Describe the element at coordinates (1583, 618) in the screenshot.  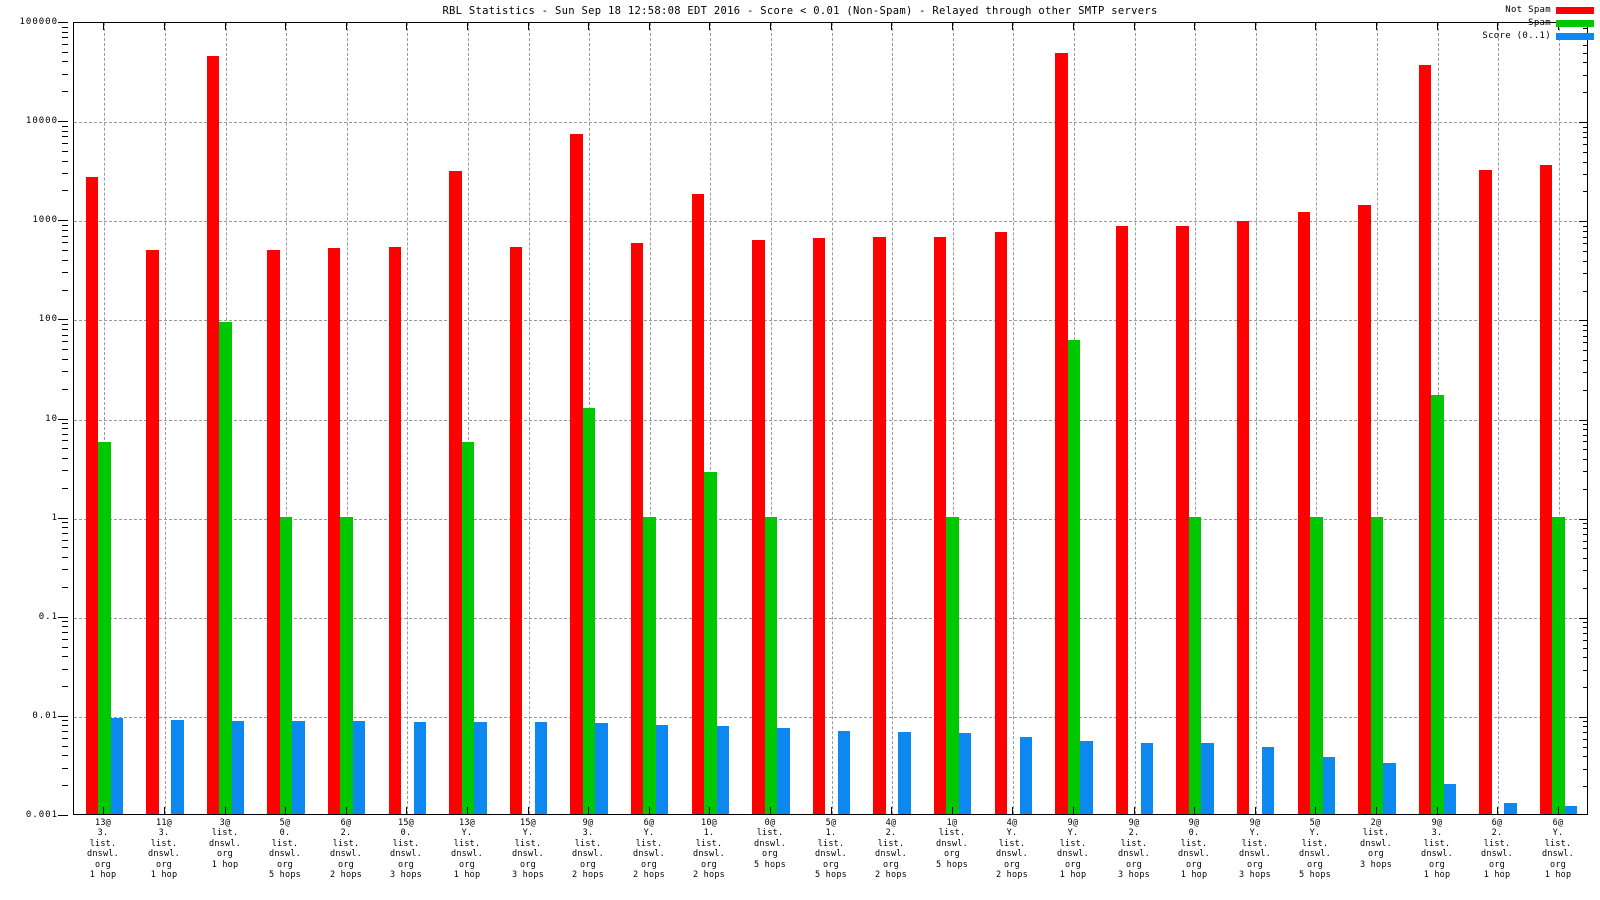
I see `y-axis-tick-right` at that location.